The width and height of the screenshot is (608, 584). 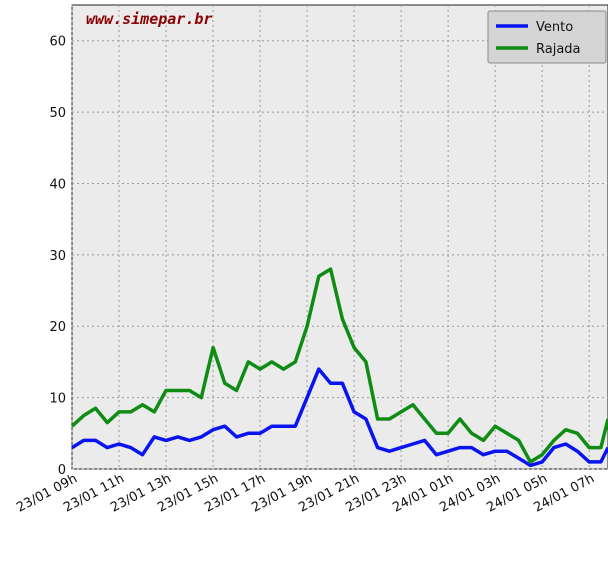 I want to click on legend-box, so click(x=547, y=37).